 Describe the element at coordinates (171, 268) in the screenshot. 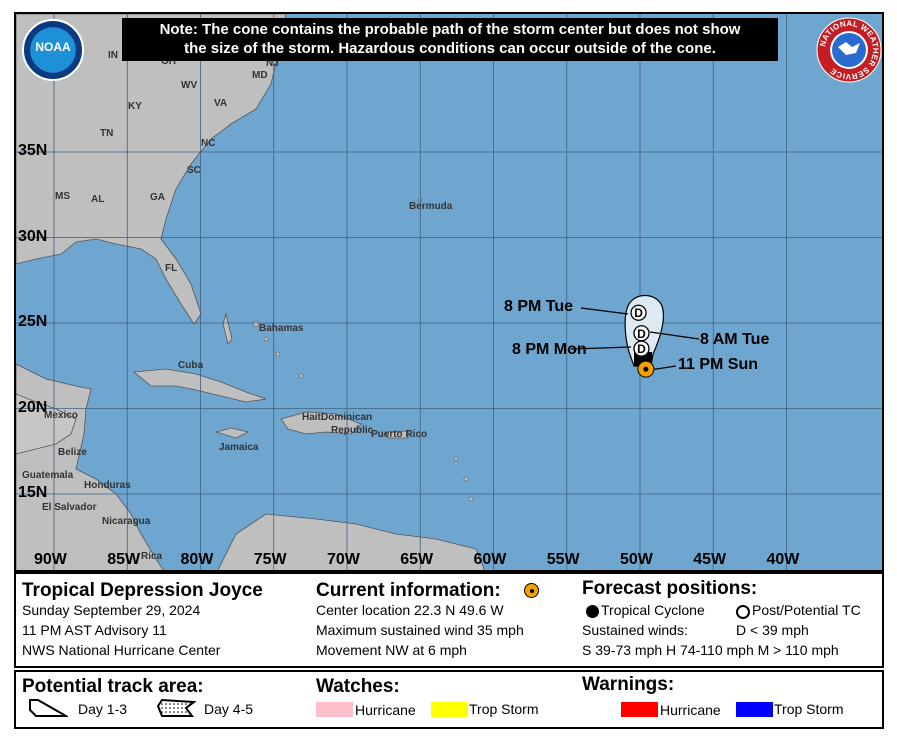

I see `label-fl: FL` at that location.